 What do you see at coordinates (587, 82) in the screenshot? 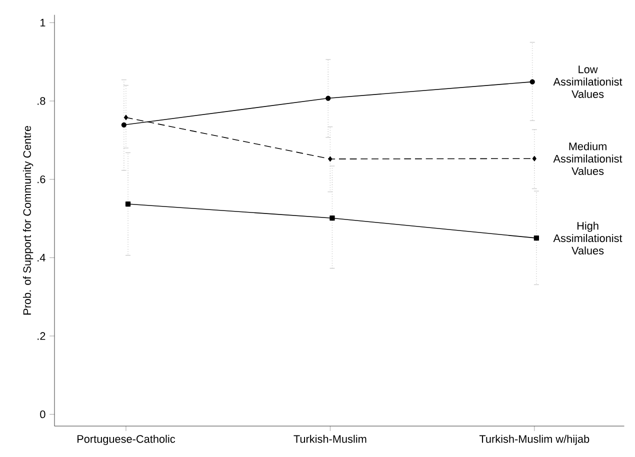
I see `series-label: Low Assimilationist Values` at bounding box center [587, 82].